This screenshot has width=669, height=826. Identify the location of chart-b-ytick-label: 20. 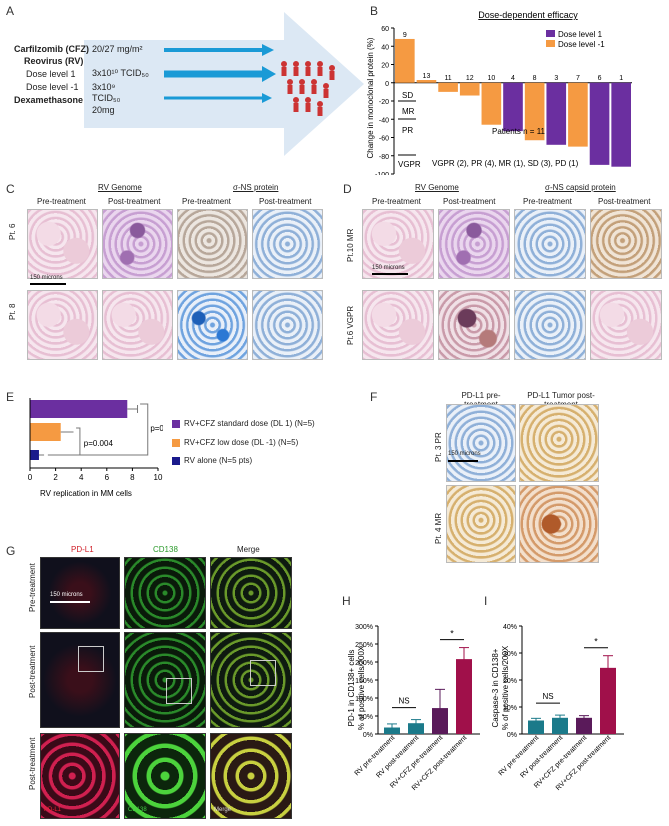
(385, 66).